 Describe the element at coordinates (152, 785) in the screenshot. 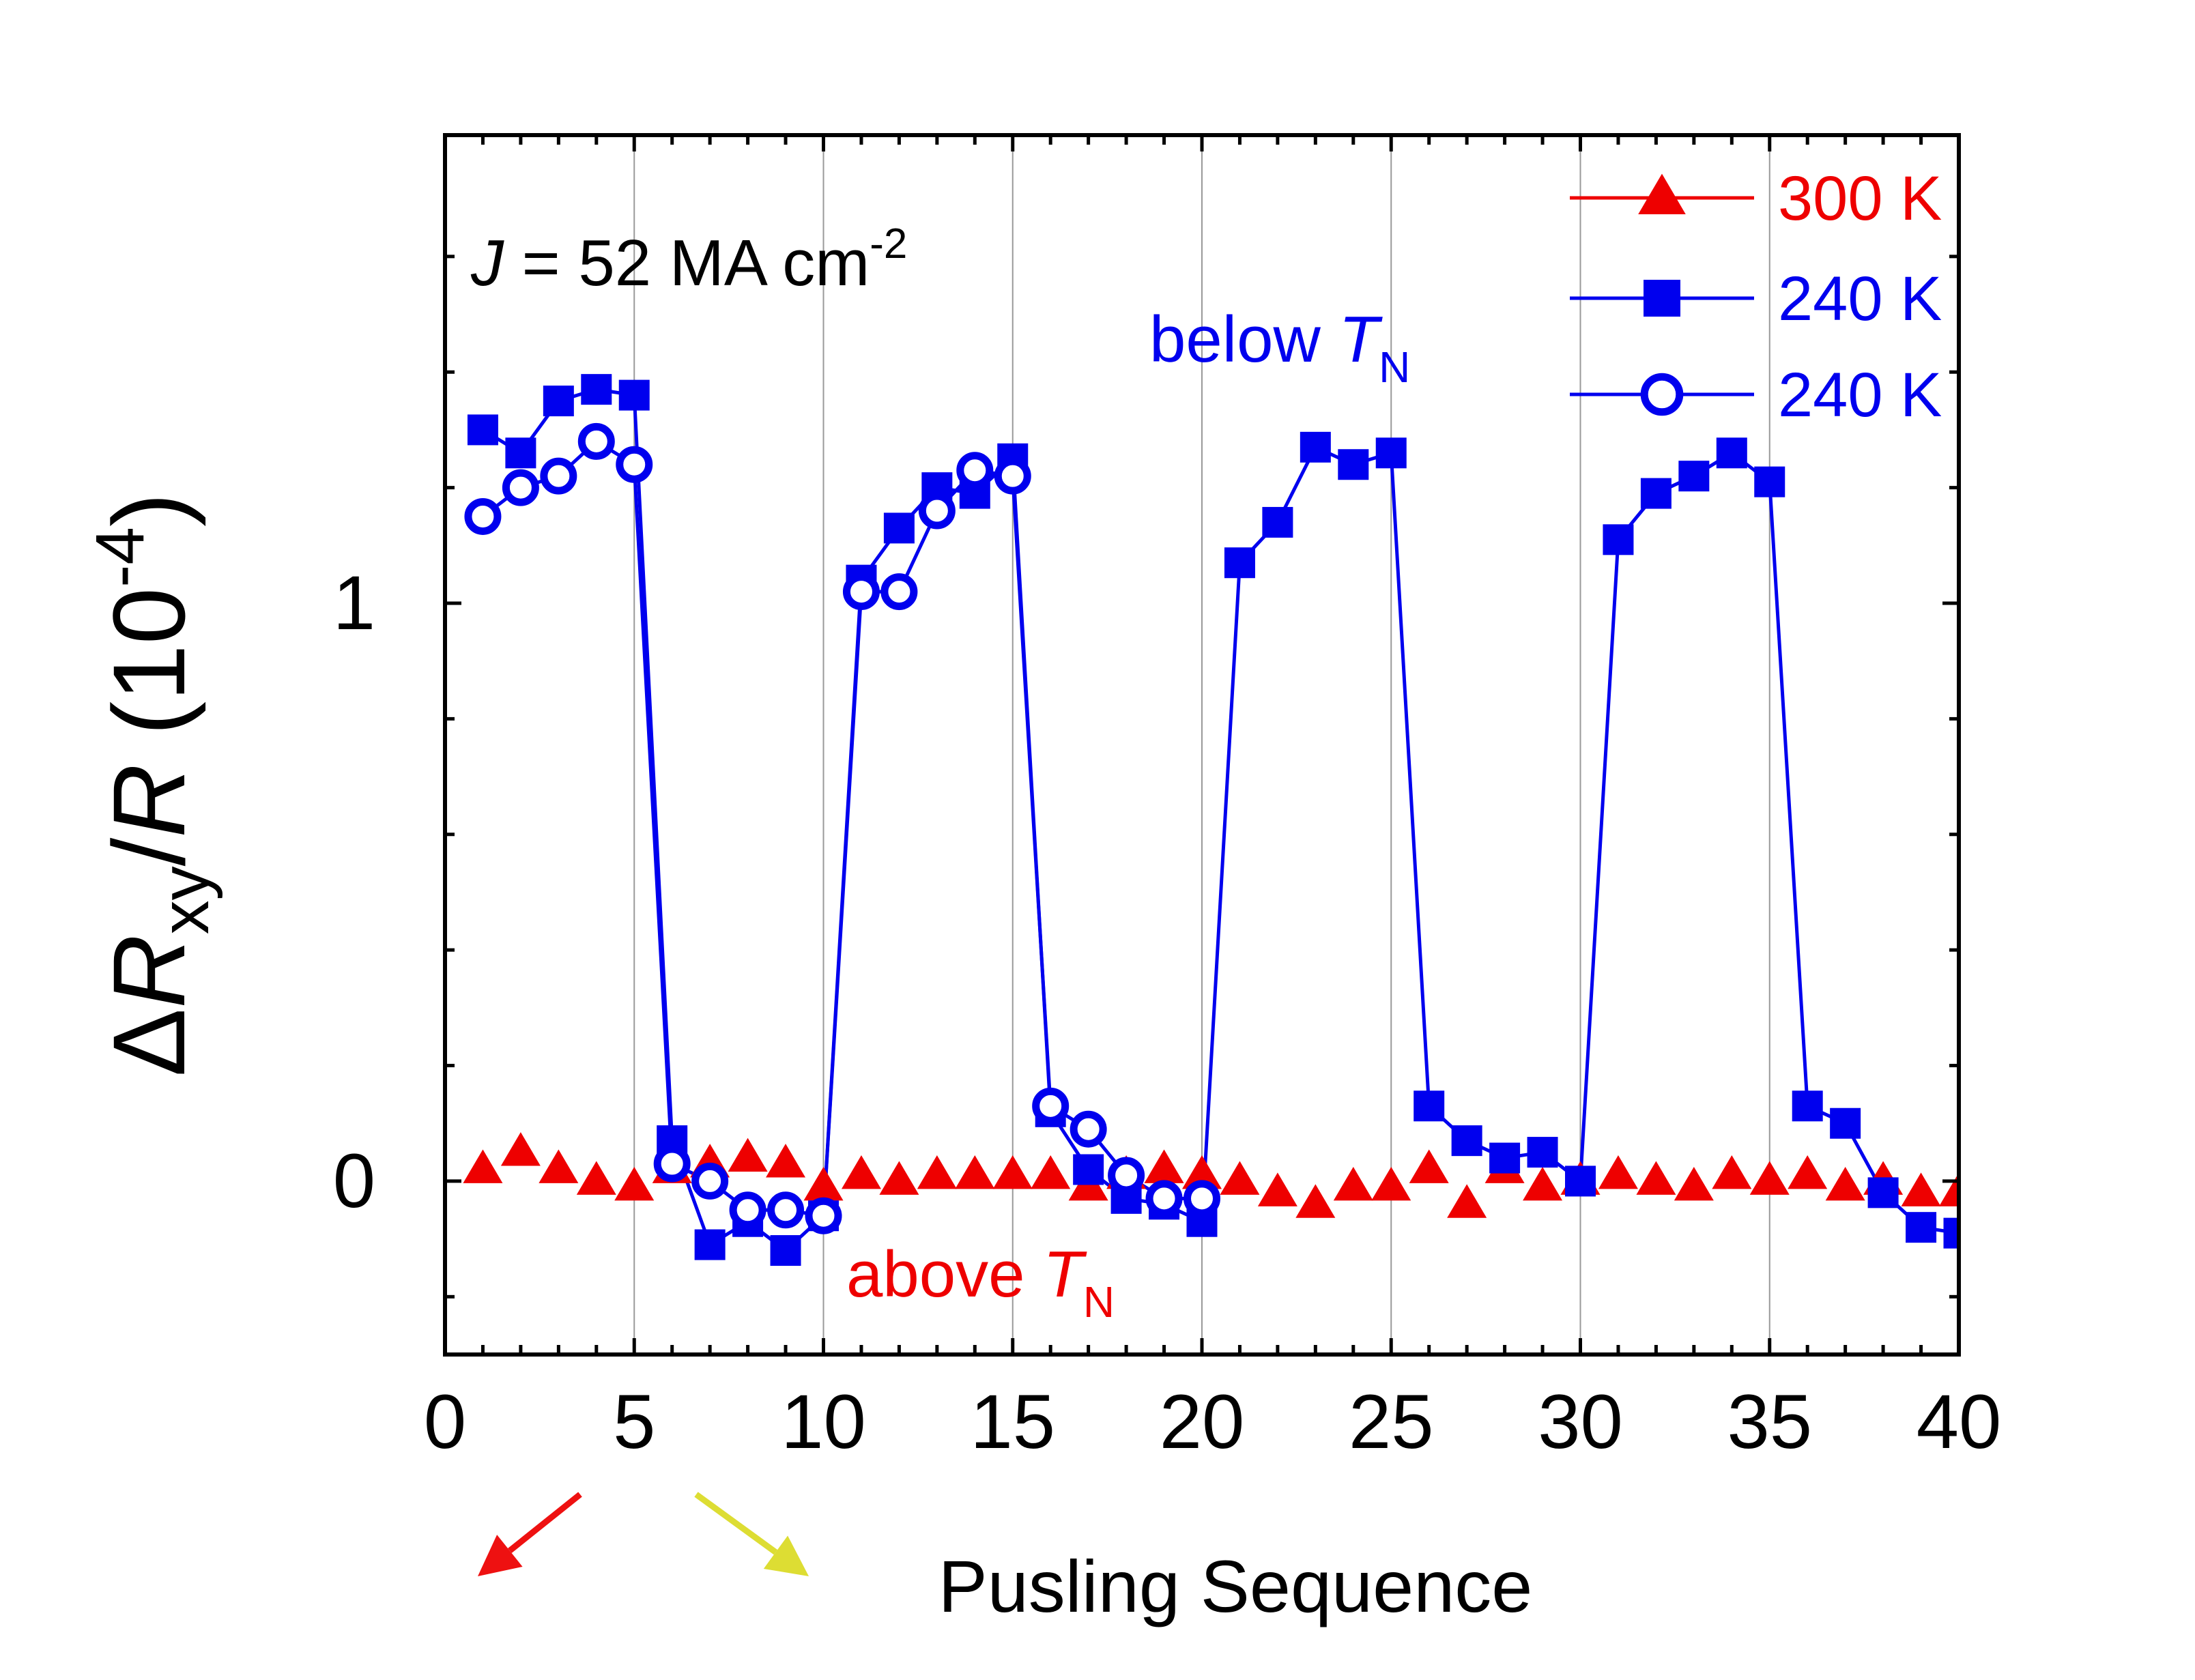

I see `y-axis-label: ΔRxy/R (10-4)` at that location.